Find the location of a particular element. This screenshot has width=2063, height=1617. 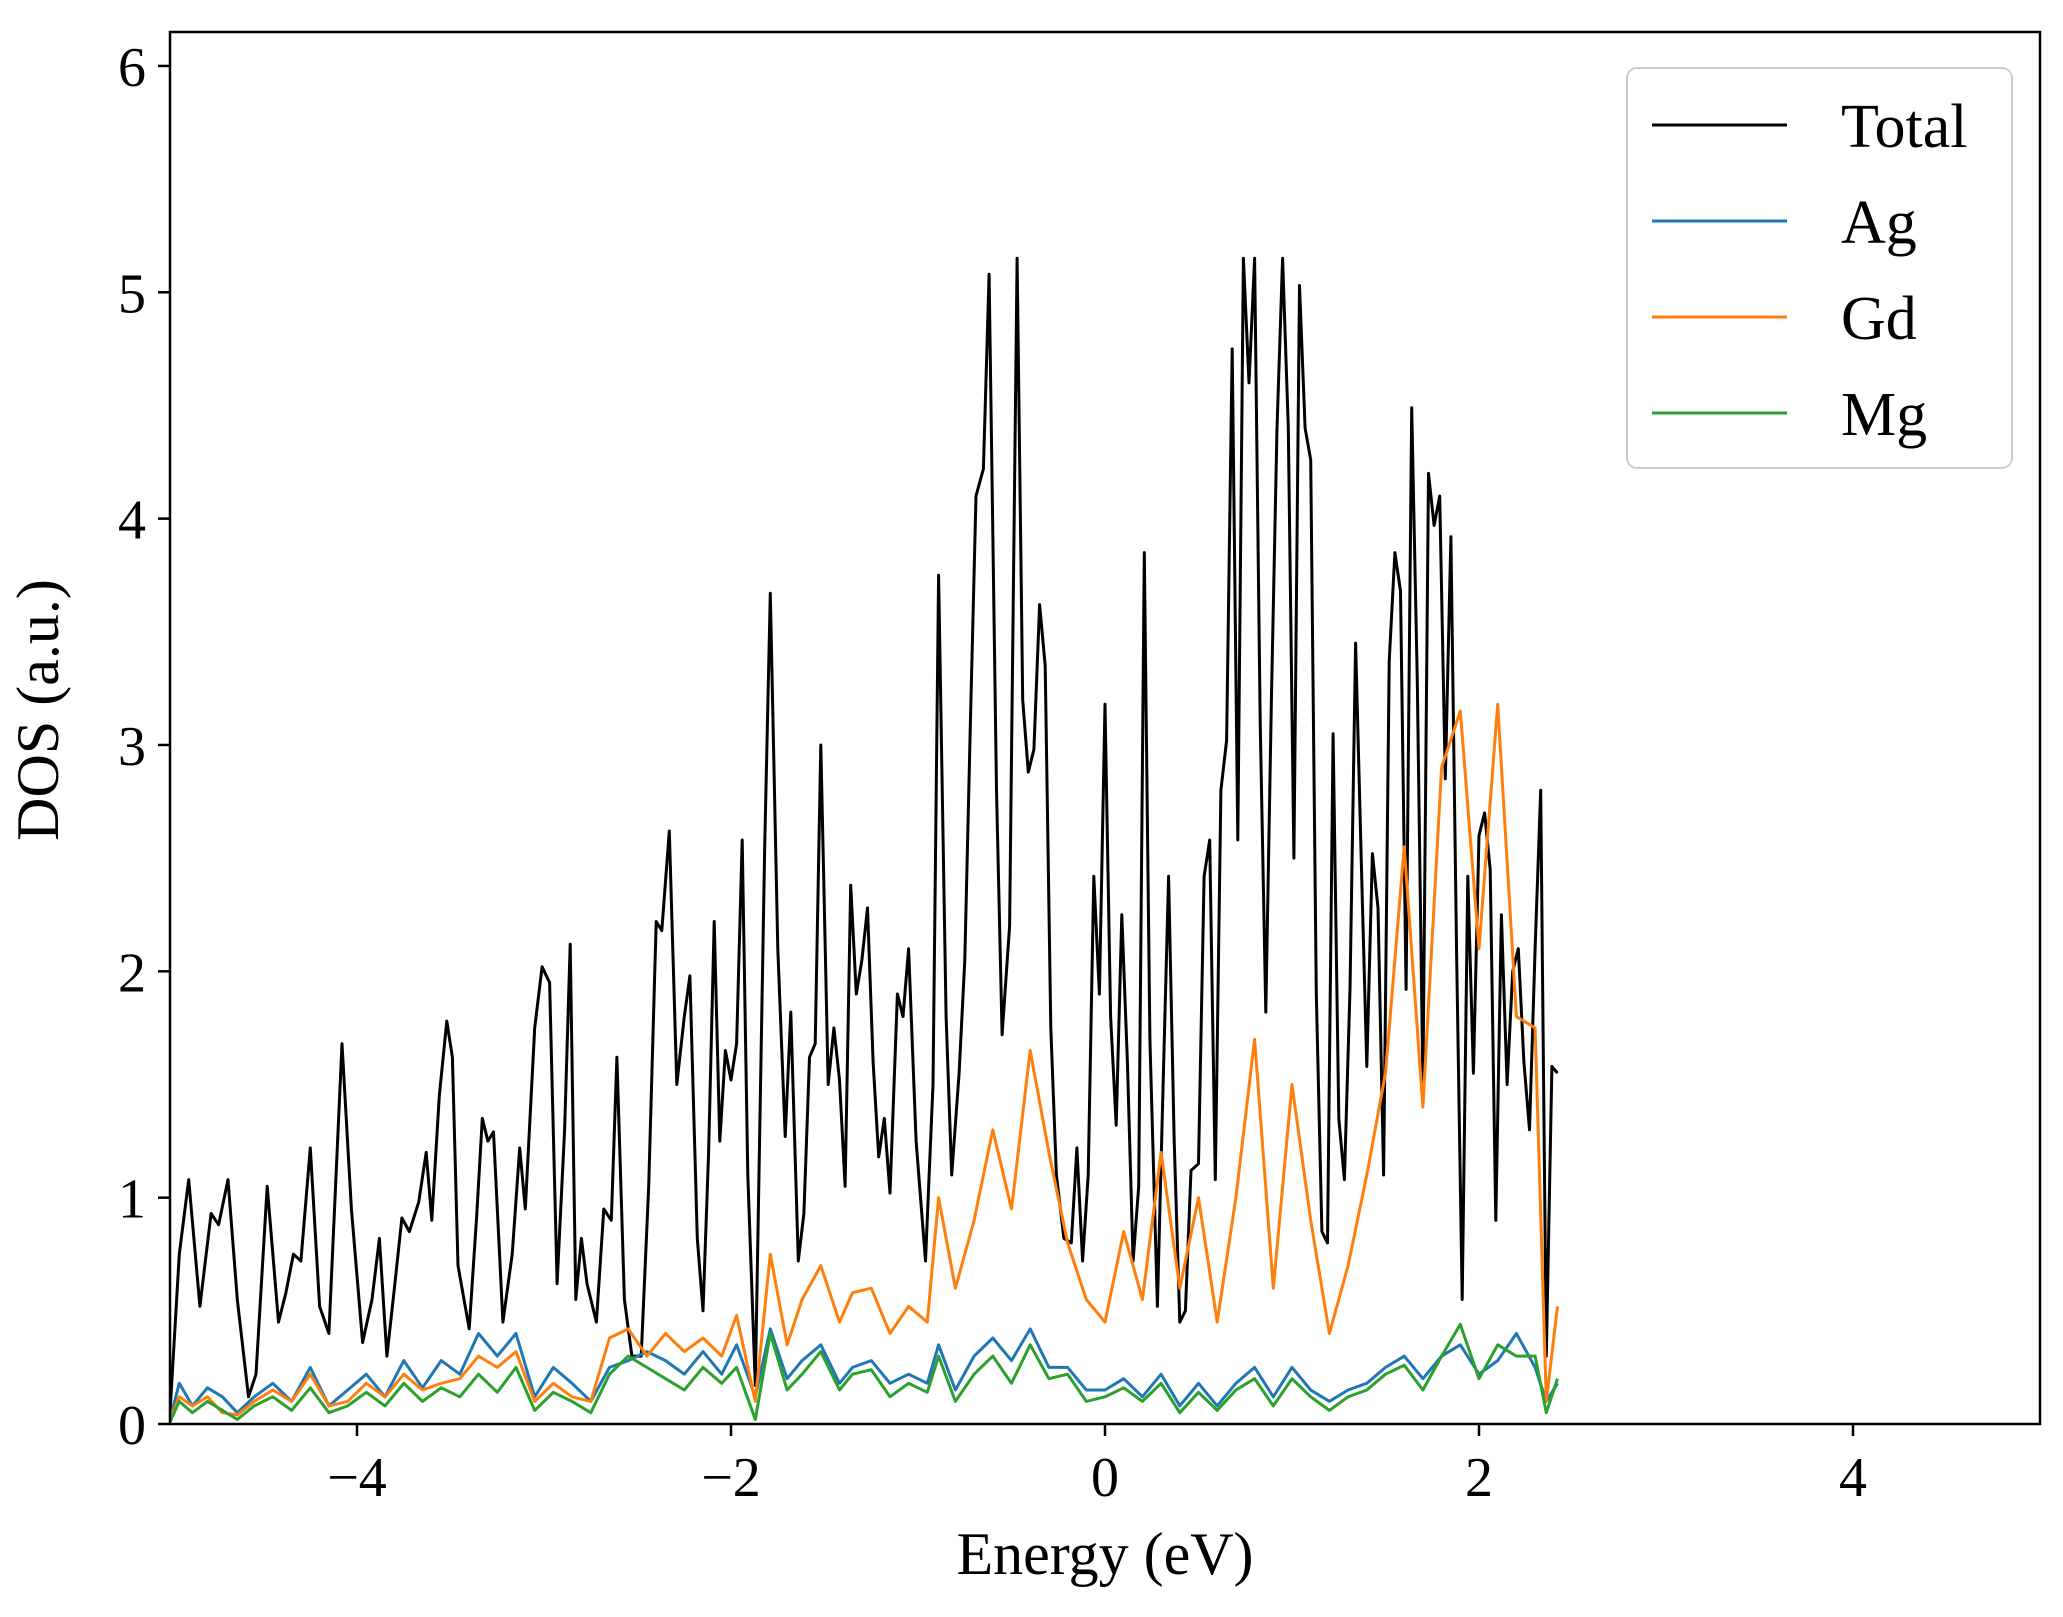

x-axis-ticks: −4 −2 0 2 4 is located at coordinates (1097, 1466).